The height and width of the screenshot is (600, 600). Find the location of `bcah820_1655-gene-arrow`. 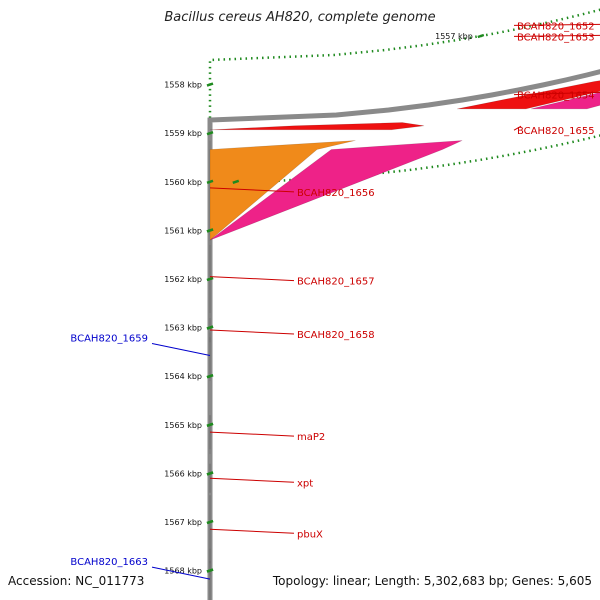

bcah820_1655-gene-arrow is located at coordinates (317, 126).